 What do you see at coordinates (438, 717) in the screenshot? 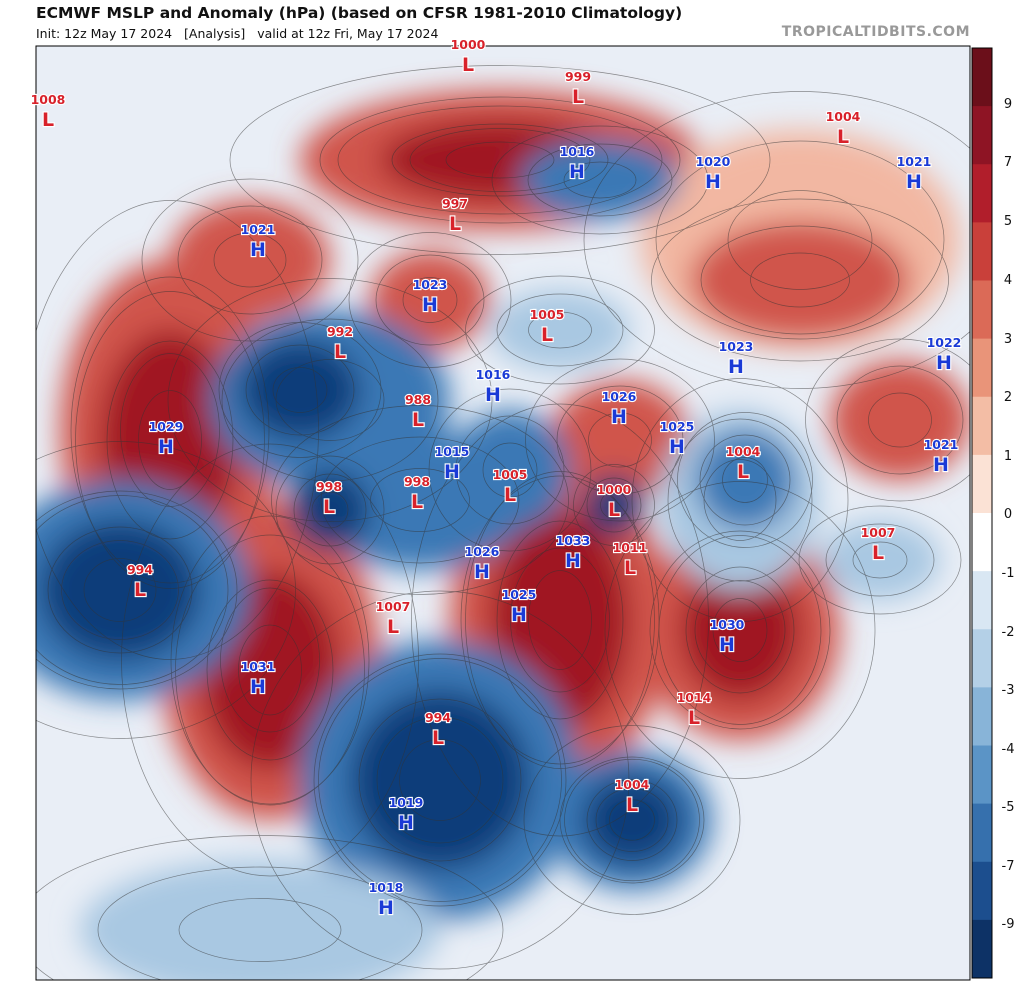
I see `center-value: 994` at bounding box center [438, 717].